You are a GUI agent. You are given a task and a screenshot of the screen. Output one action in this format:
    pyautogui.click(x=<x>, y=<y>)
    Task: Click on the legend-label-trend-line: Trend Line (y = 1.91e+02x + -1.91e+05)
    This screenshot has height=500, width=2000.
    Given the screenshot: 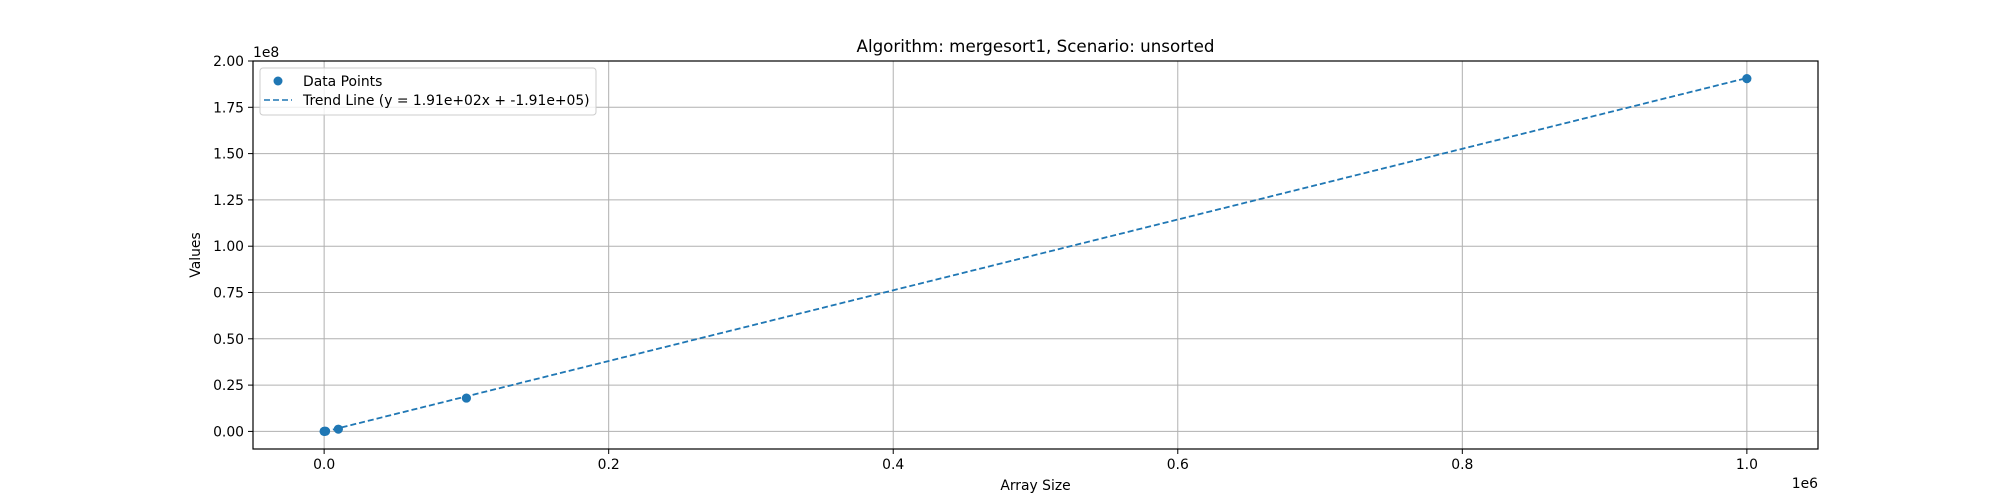 What is the action you would take?
    pyautogui.click(x=446, y=101)
    